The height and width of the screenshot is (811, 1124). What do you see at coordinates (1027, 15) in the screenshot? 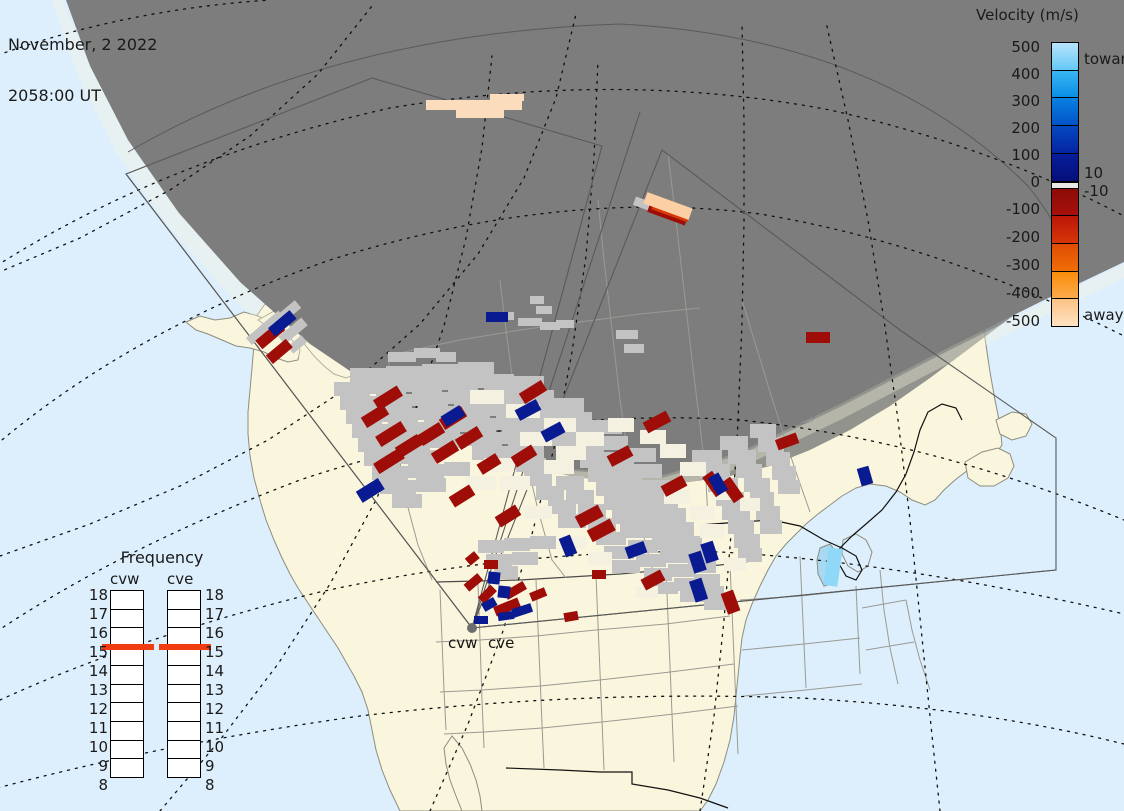
I see `velocity-legend-title: Velocity (m/s)` at bounding box center [1027, 15].